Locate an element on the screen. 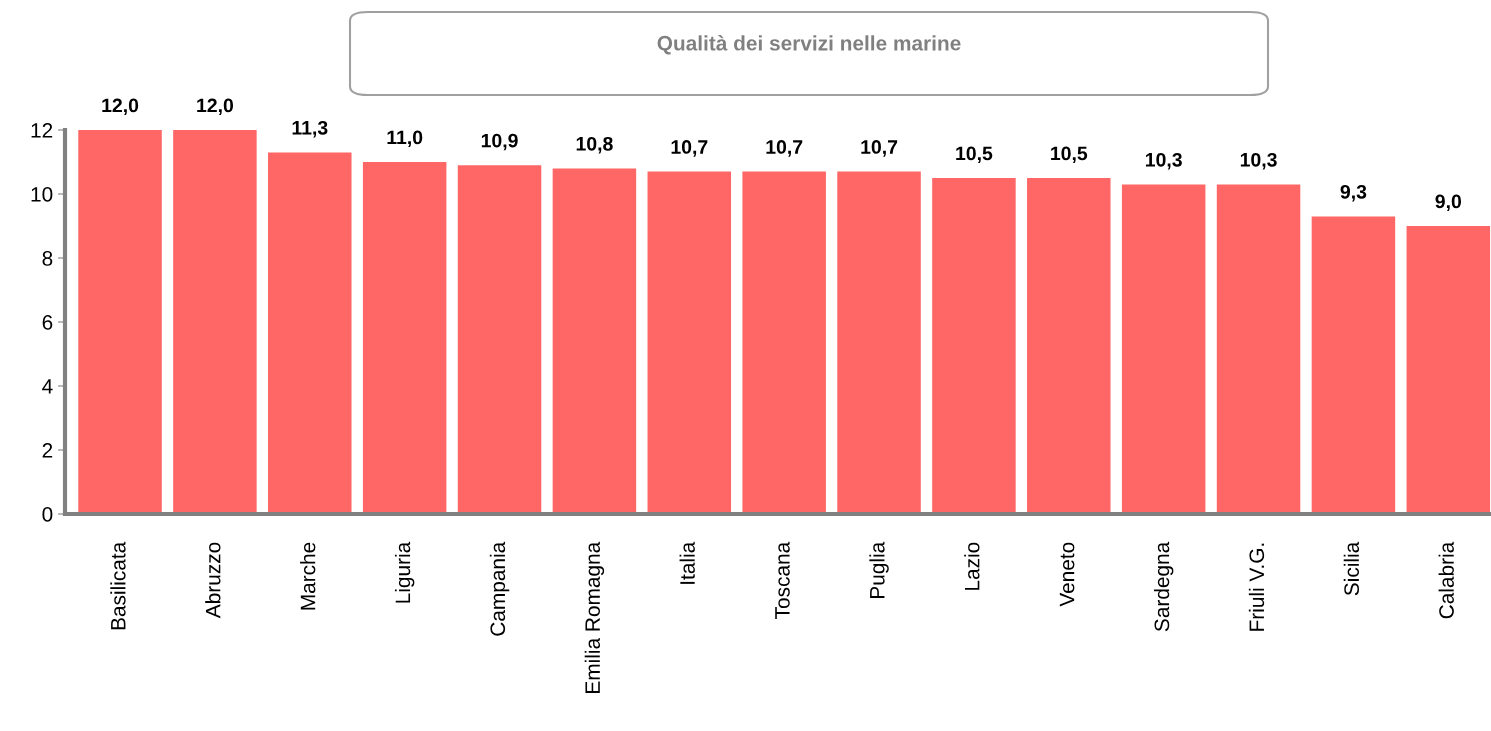 This screenshot has height=731, width=1491. x-tick-label: Sardegna is located at coordinates (1163, 586).